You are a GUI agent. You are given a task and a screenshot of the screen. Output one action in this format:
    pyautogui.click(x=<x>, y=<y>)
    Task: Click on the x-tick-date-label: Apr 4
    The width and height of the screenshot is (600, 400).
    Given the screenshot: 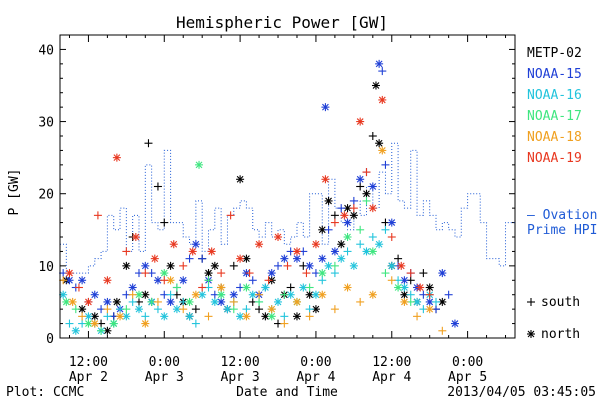 What is the action you would take?
    pyautogui.click(x=391, y=377)
    